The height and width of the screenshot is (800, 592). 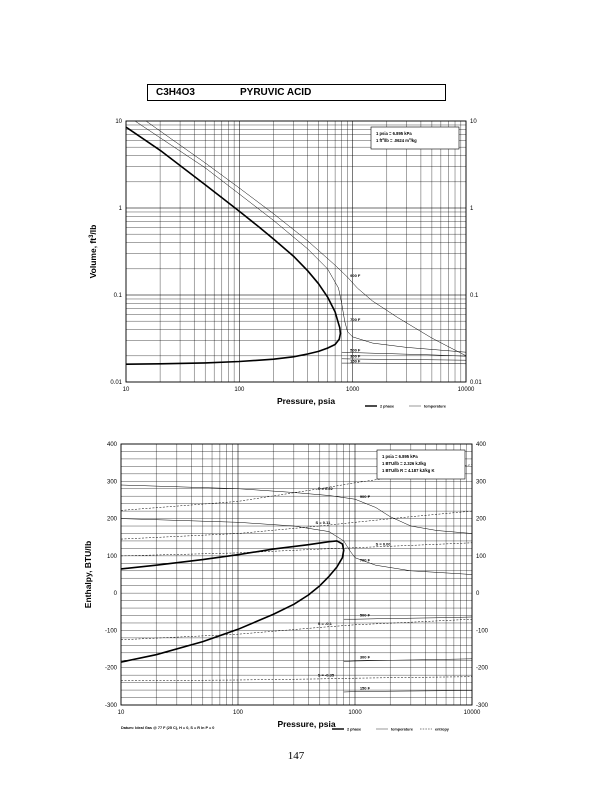 I want to click on y-tick-label-right: -200, so click(x=482, y=669).